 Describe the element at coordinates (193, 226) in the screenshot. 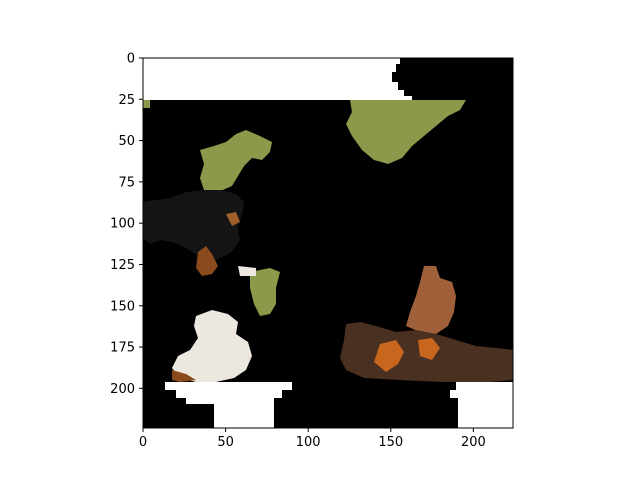

I see `dog-head-black` at that location.